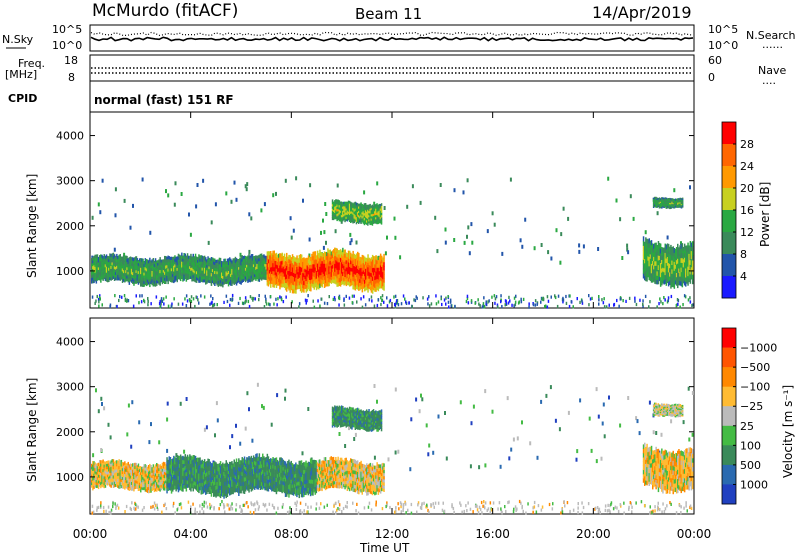 The image size is (800, 558). What do you see at coordinates (743, 254) in the screenshot?
I see `colorbar-tick-label: 8` at bounding box center [743, 254].